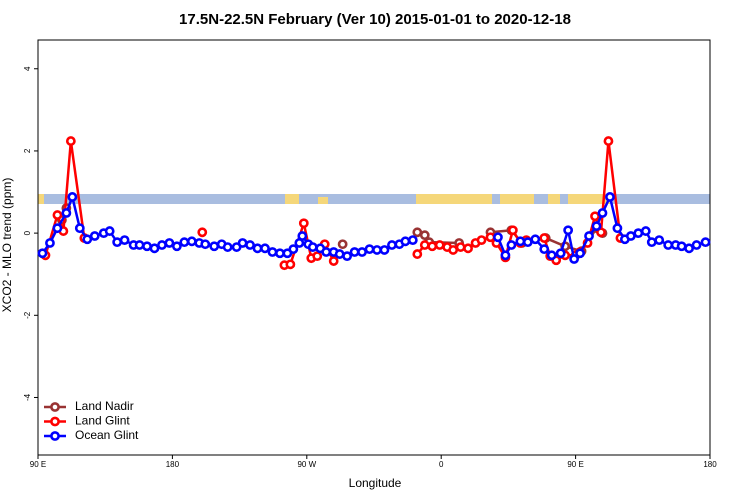  What do you see at coordinates (306, 464) in the screenshot?
I see `x-tick-label: 90 W` at bounding box center [306, 464].